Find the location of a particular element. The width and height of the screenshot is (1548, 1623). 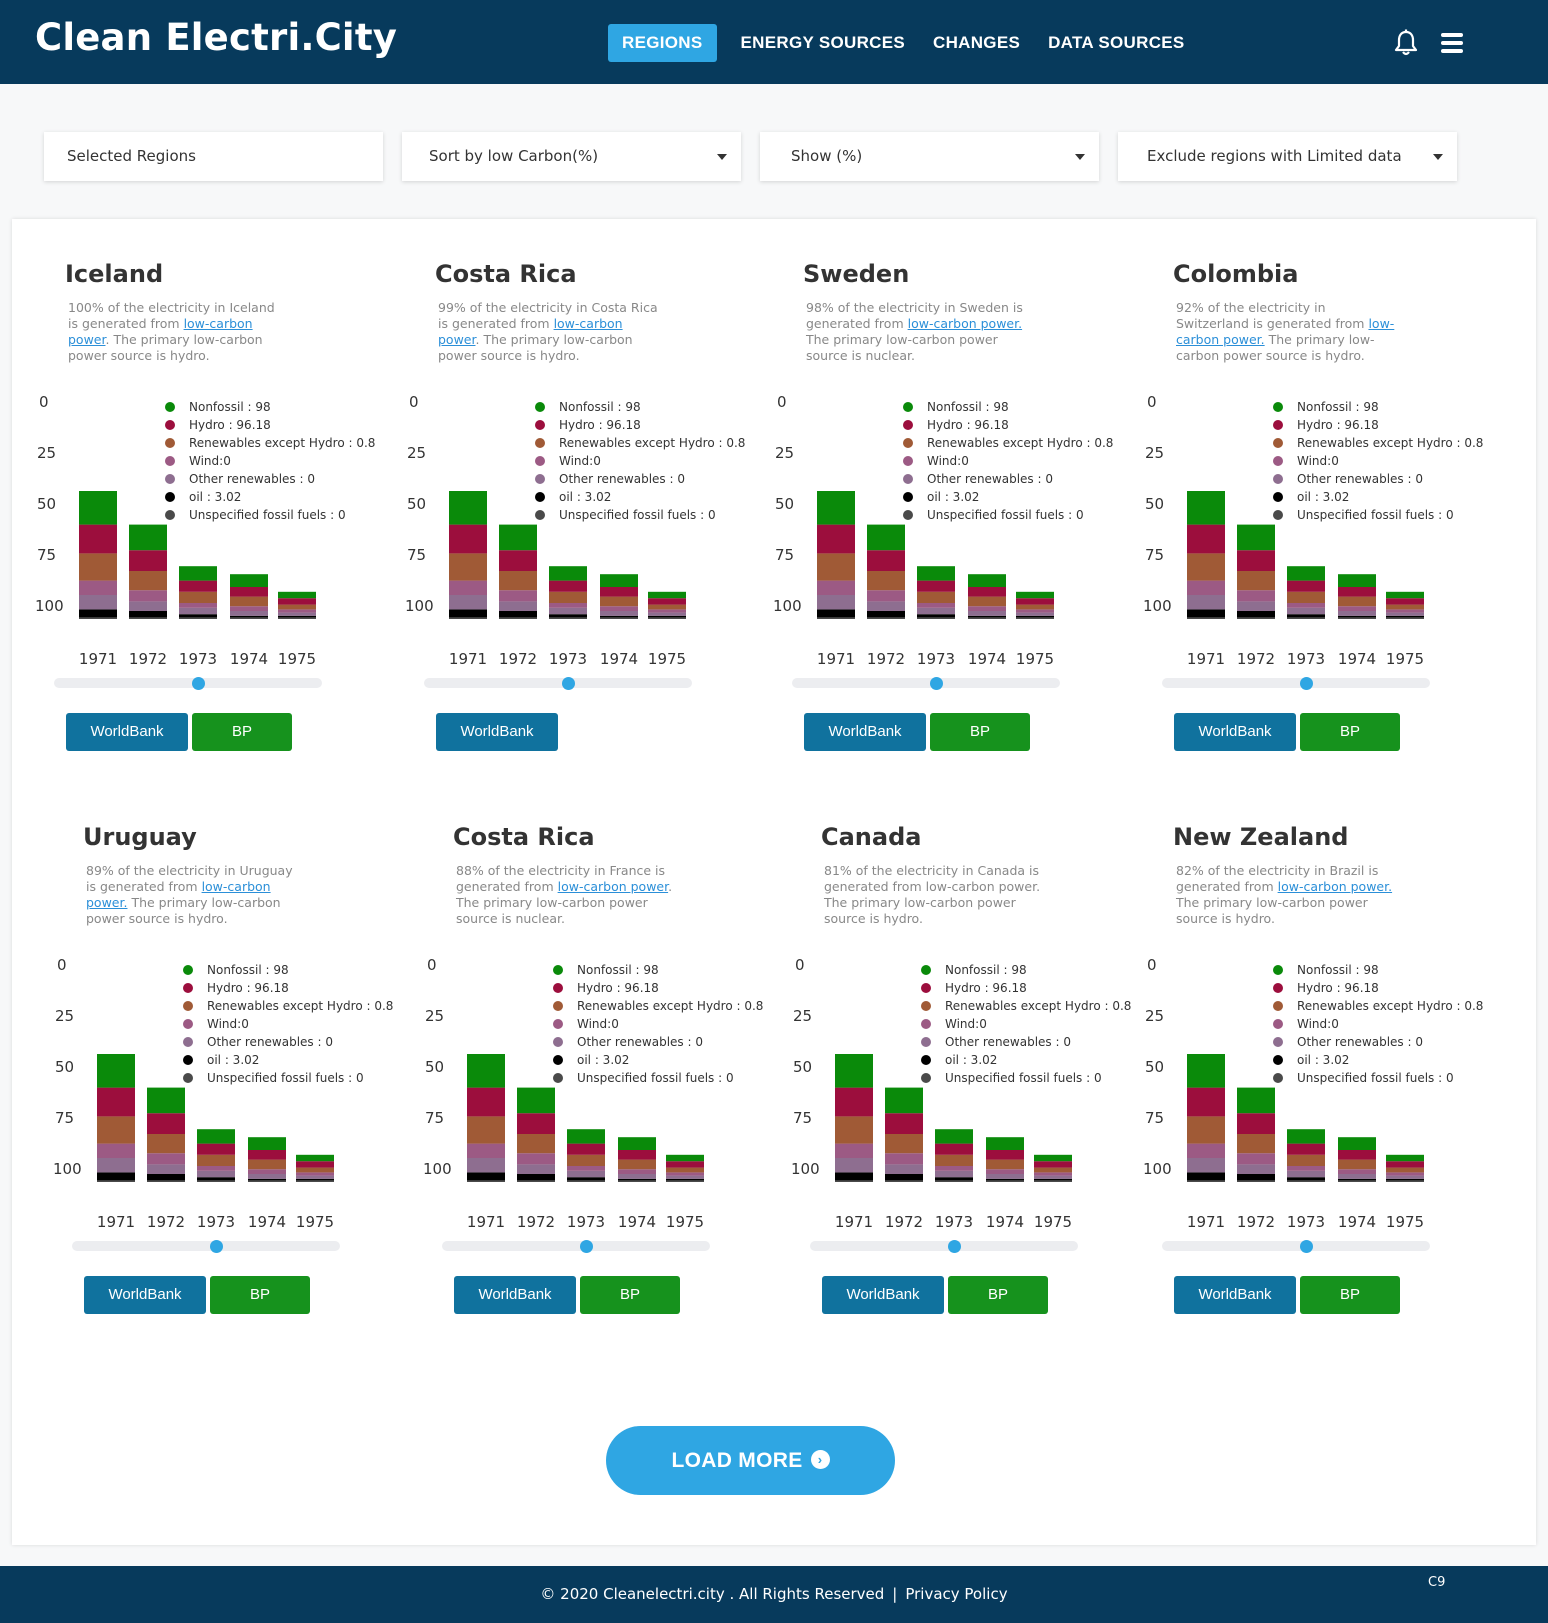

legend-label: Unspecified fossil fuels : 0 is located at coordinates (637, 515).